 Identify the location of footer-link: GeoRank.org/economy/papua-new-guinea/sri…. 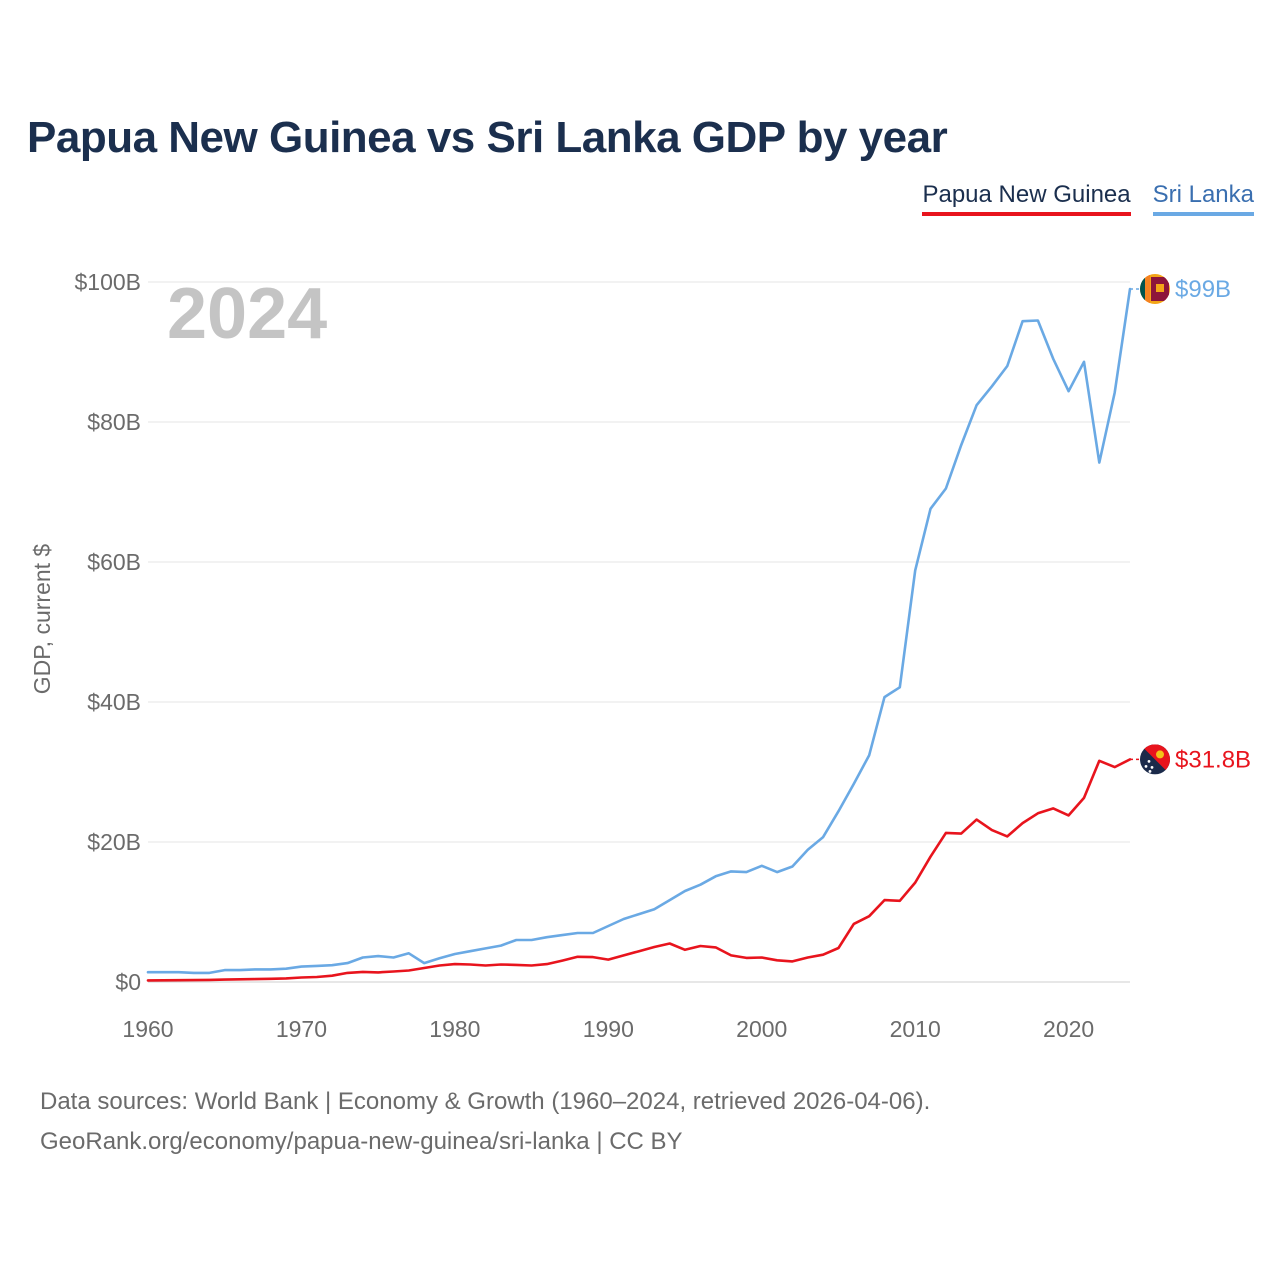
(361, 1141).